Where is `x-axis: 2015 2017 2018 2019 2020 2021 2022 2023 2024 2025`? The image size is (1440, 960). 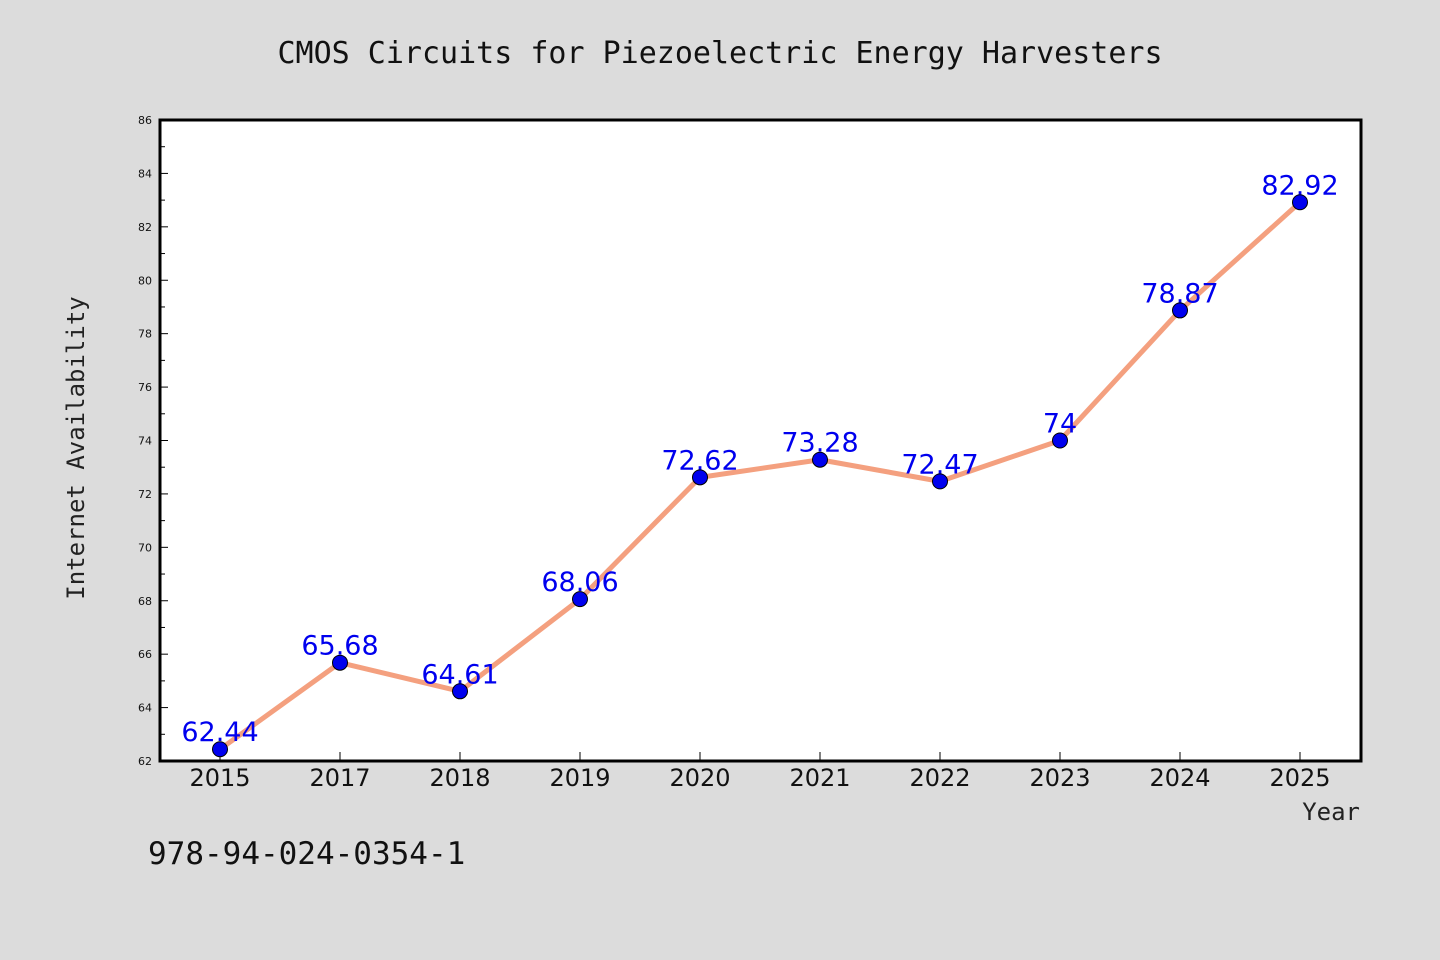 x-axis: 2015 2017 2018 2019 2020 2021 2022 2023 2024 2025 is located at coordinates (760, 772).